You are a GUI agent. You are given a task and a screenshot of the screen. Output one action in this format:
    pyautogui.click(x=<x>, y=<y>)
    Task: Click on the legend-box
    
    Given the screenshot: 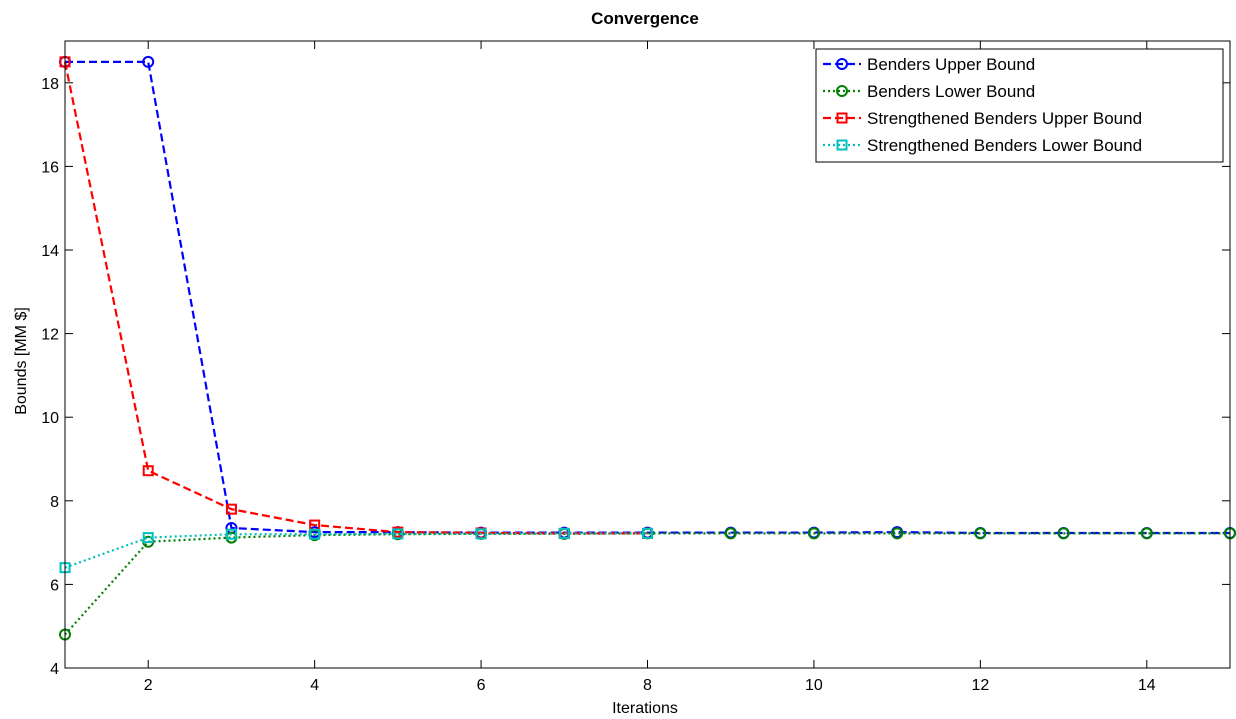 What is the action you would take?
    pyautogui.click(x=1019, y=105)
    